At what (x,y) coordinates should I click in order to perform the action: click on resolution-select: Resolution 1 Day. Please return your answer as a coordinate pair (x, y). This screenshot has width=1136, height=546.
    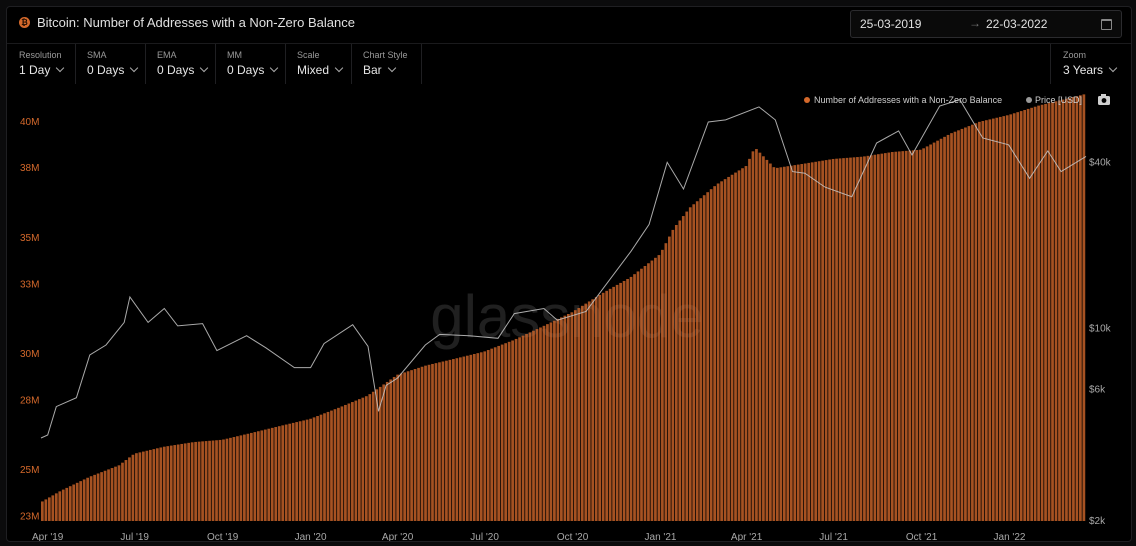
    Looking at the image, I should click on (41, 64).